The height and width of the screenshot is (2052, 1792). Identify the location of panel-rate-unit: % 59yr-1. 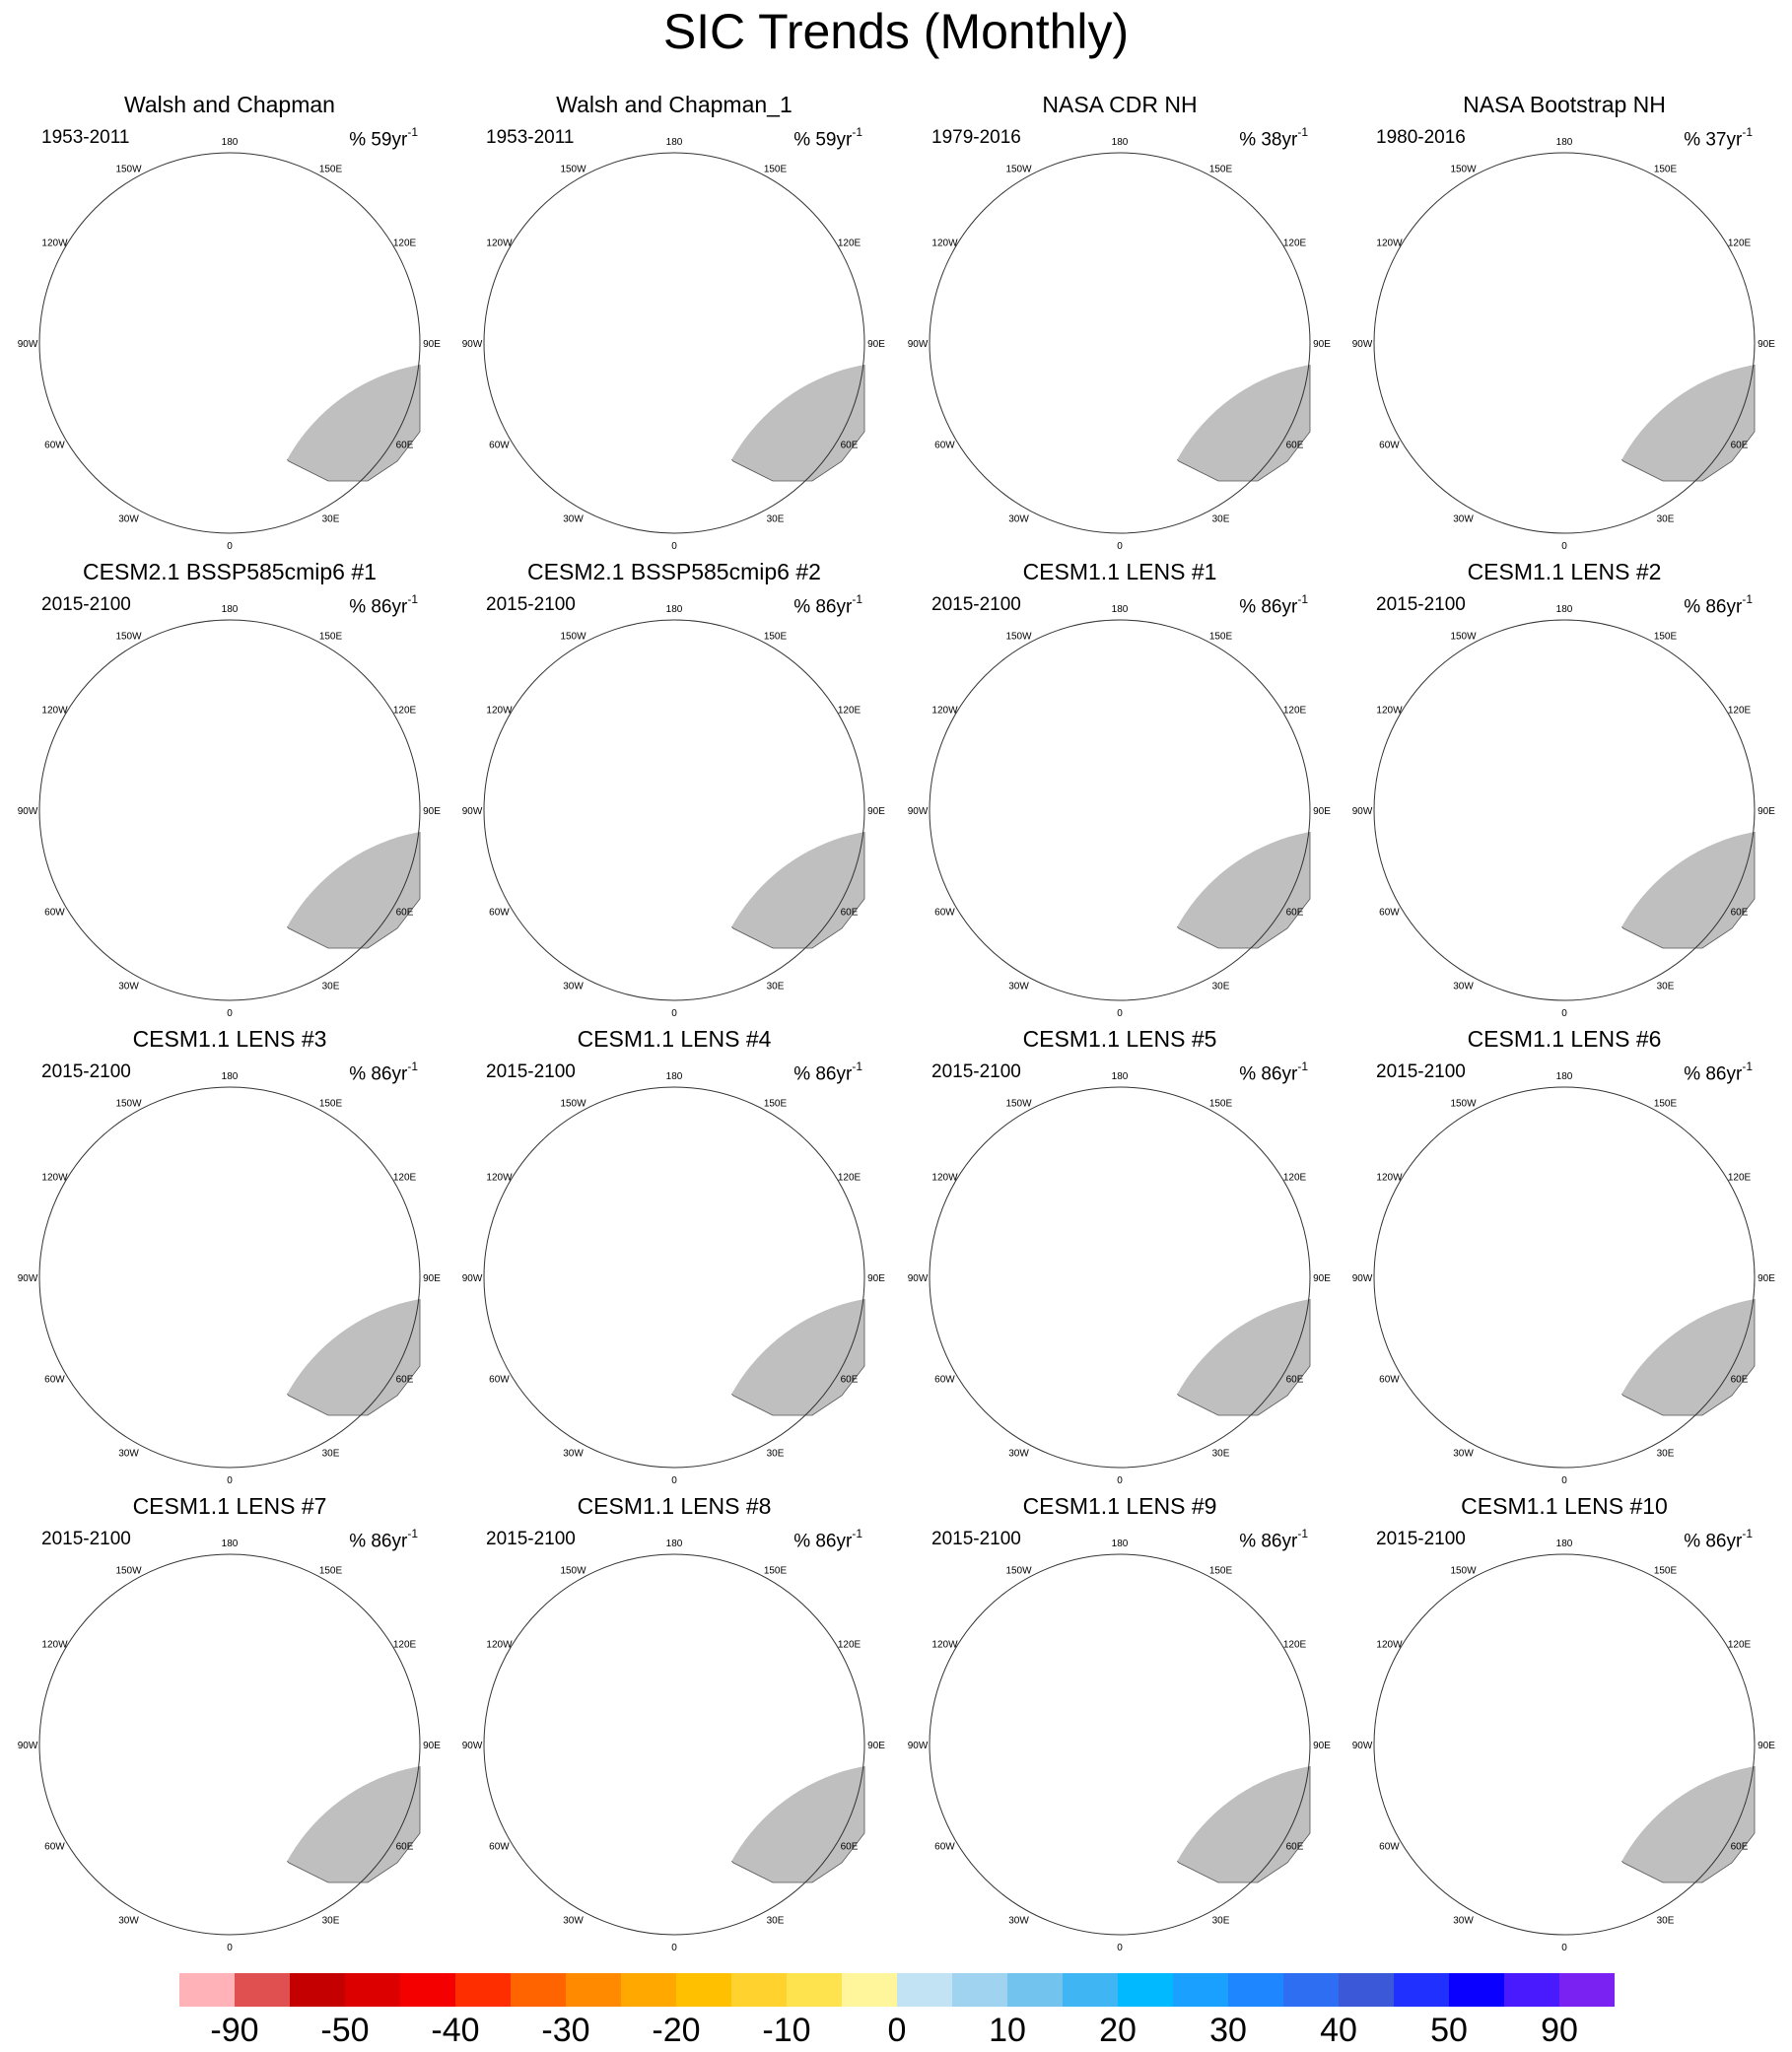
(828, 137).